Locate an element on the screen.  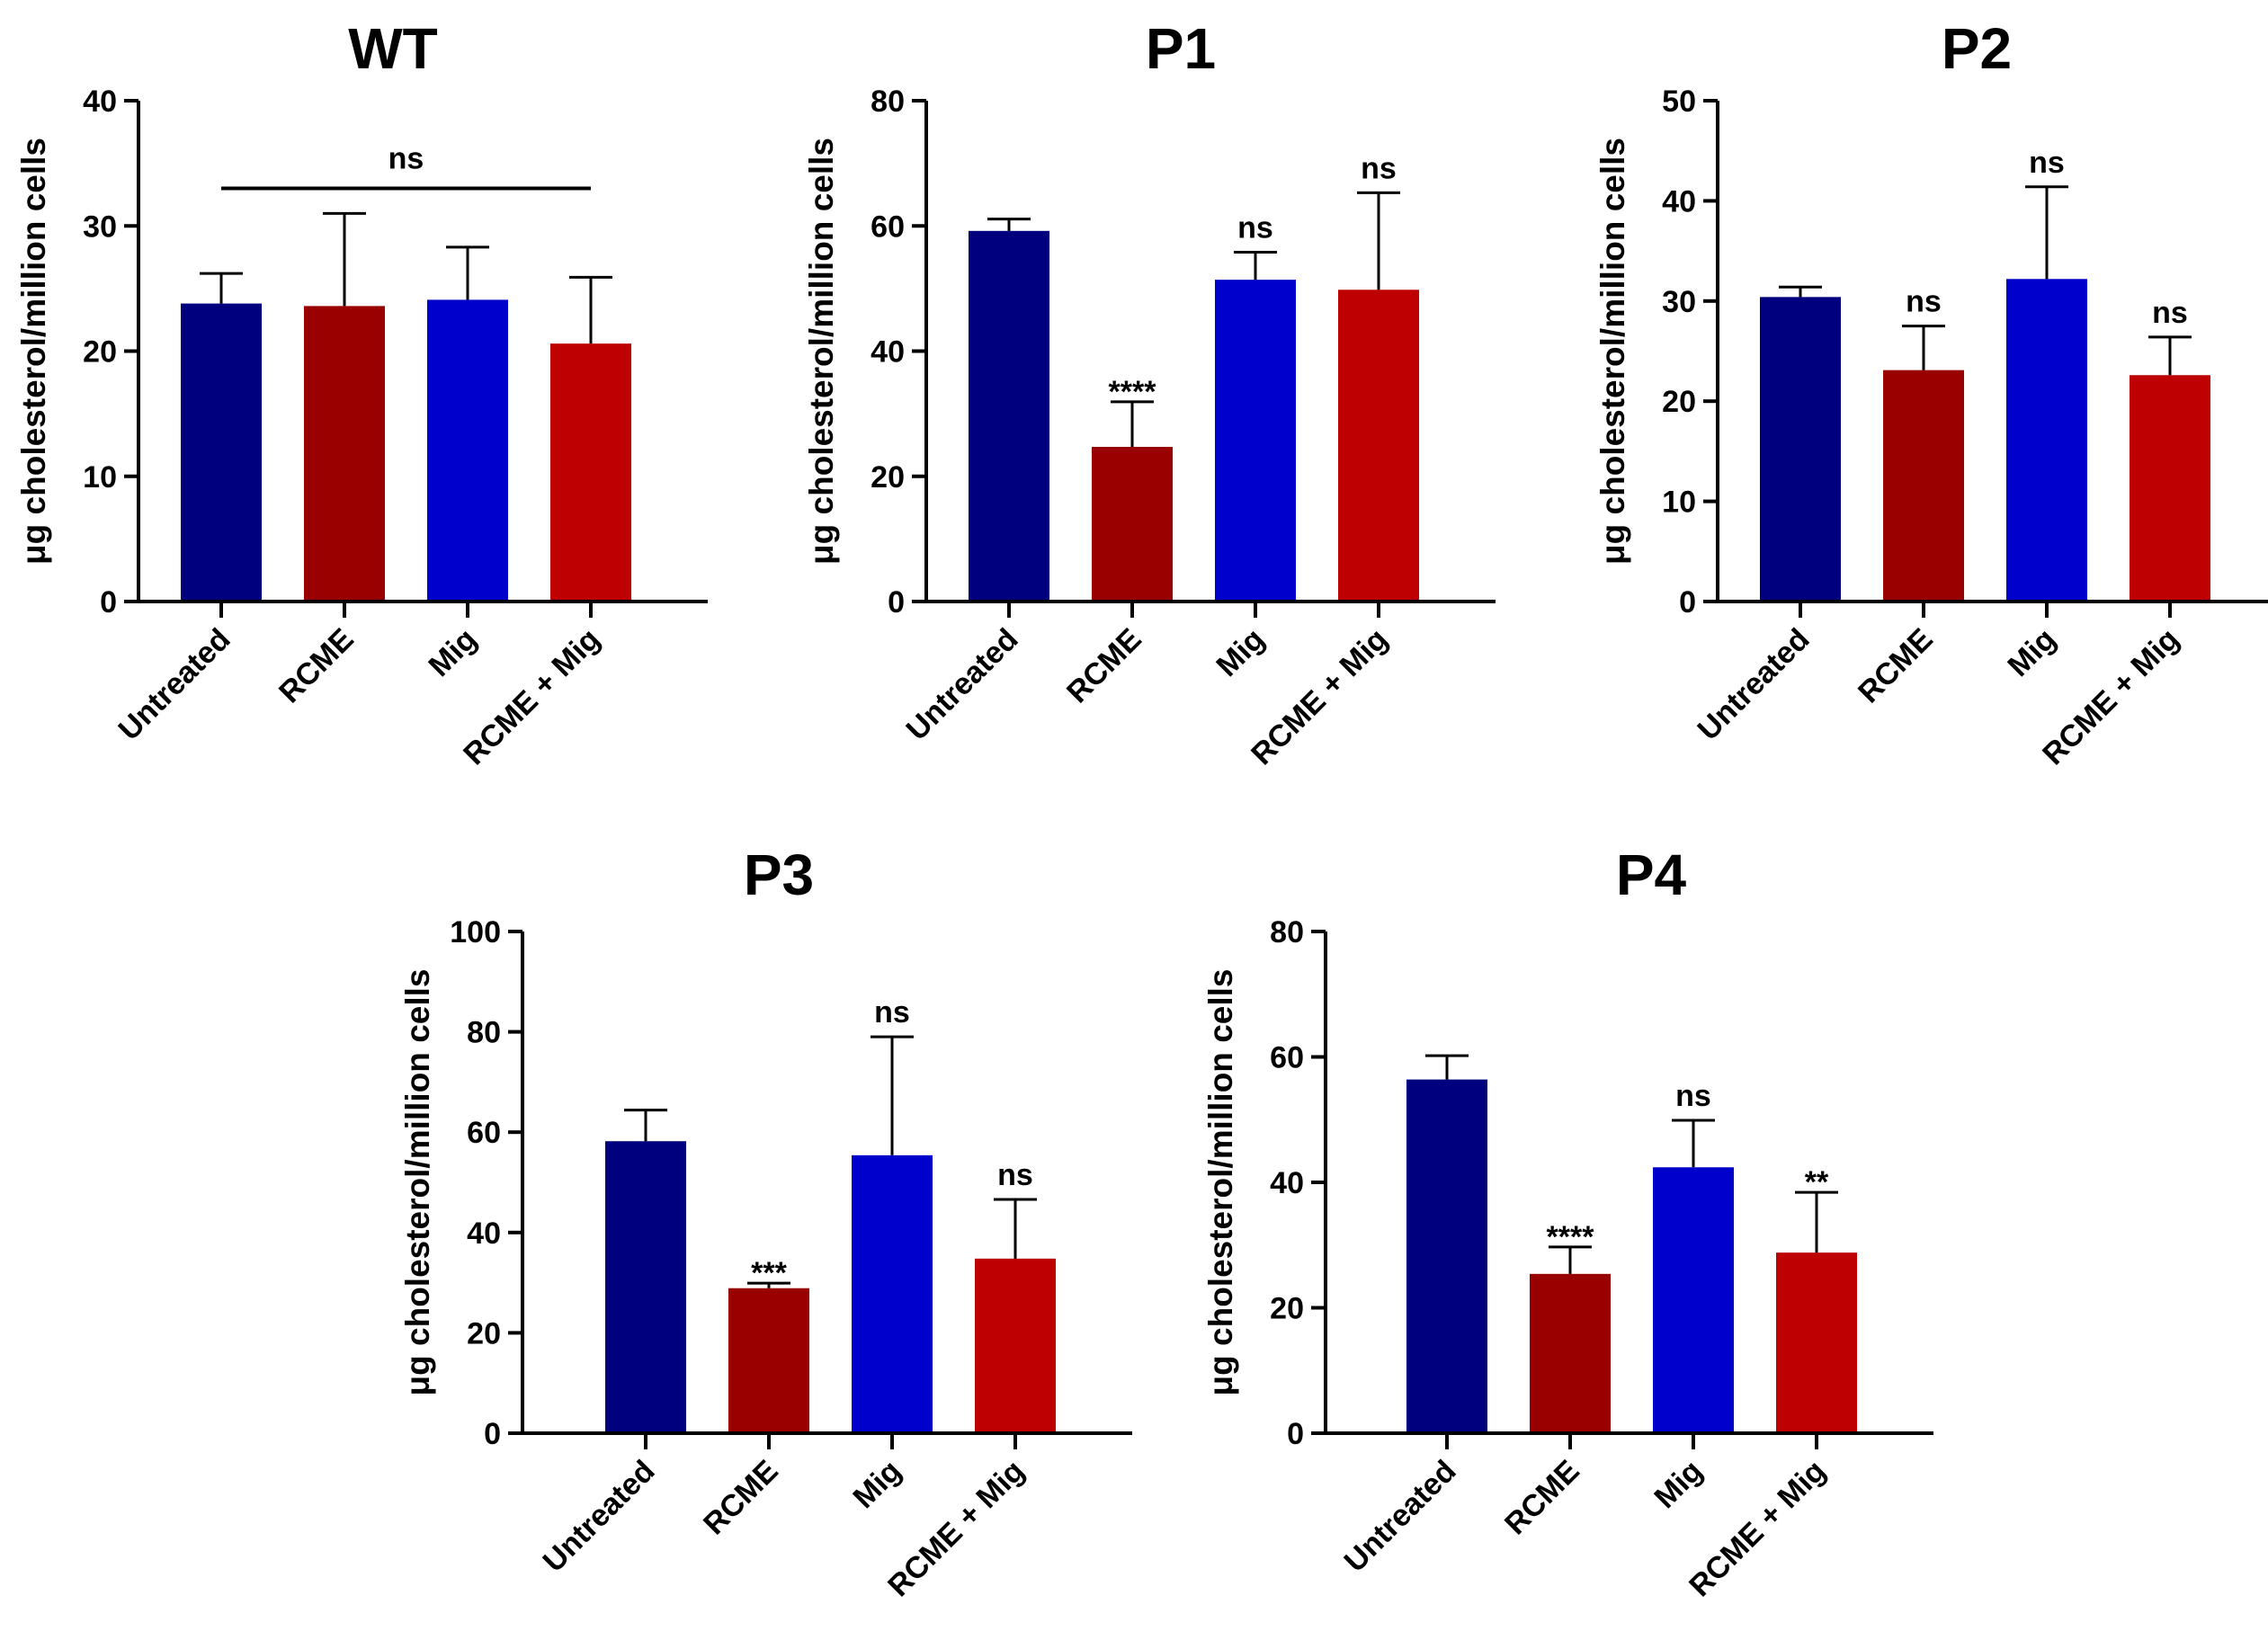
significance-label: *** is located at coordinates (769, 1273).